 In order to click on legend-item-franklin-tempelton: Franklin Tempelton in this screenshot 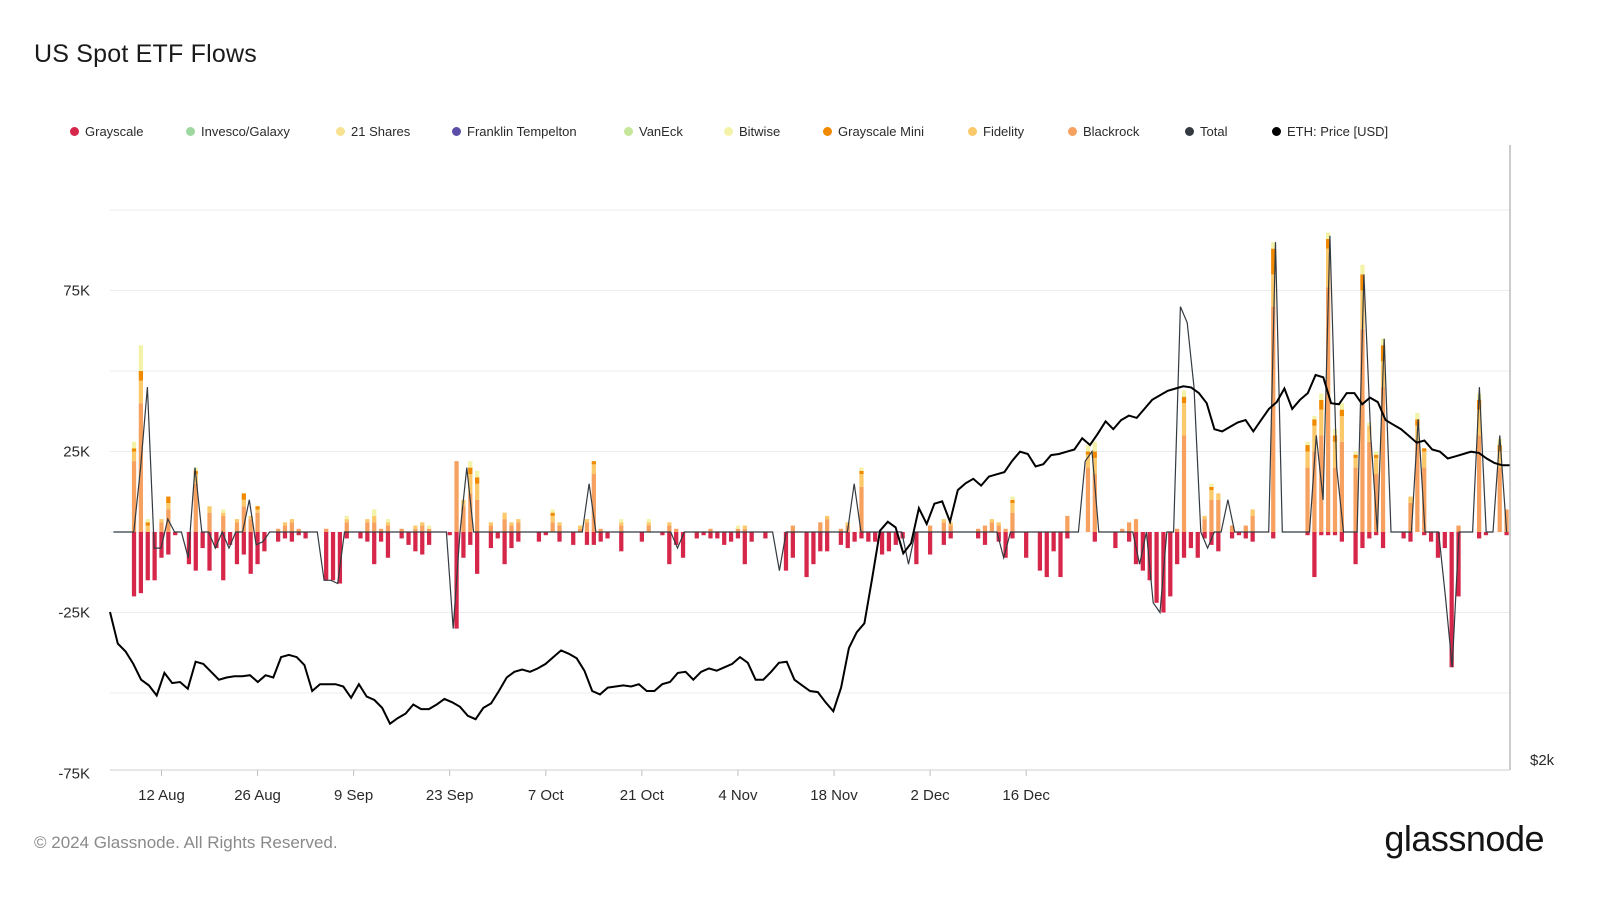, I will do `click(538, 131)`.